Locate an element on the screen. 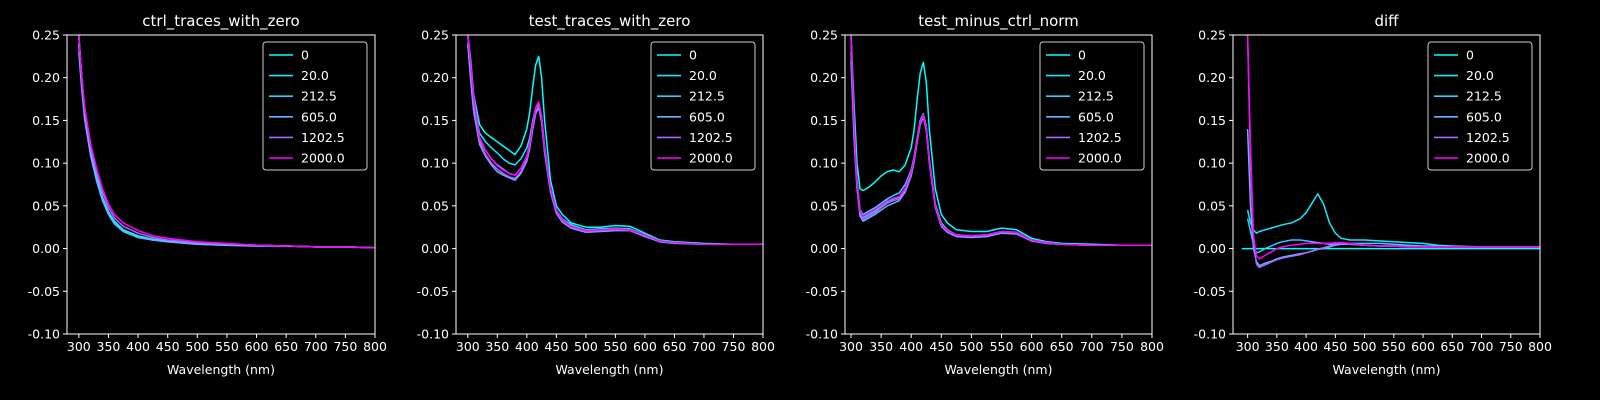  chart-title: diff is located at coordinates (1386, 21).